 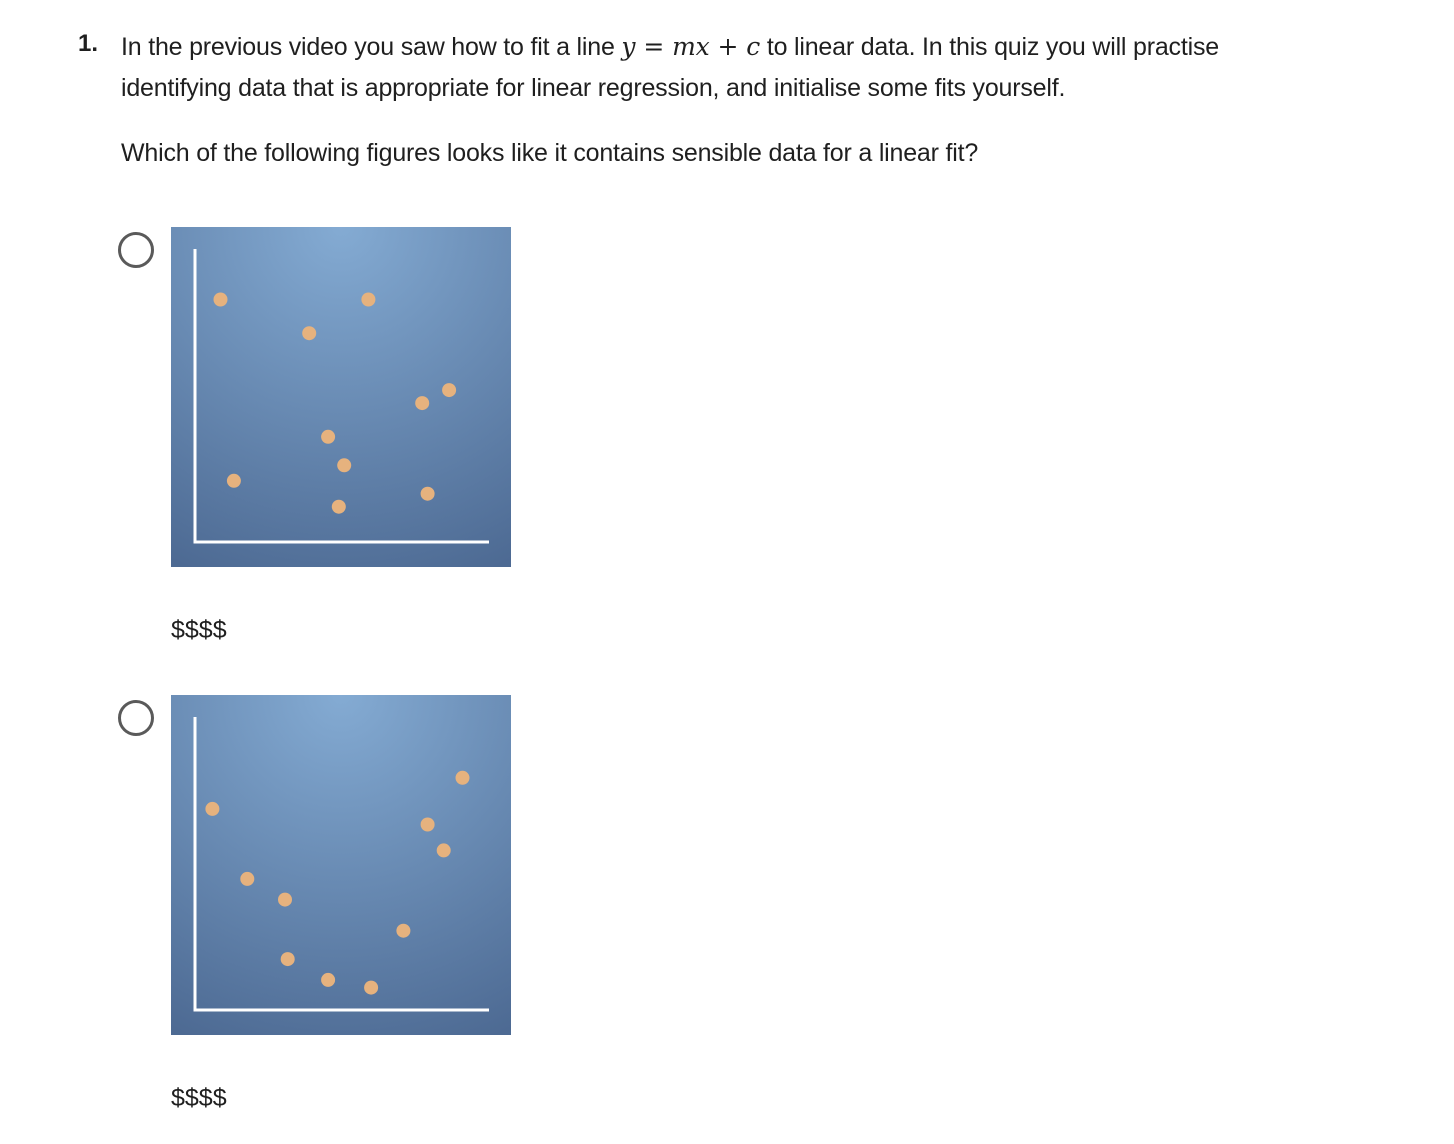 I want to click on line-equation: y = mx + c, so click(x=690, y=46).